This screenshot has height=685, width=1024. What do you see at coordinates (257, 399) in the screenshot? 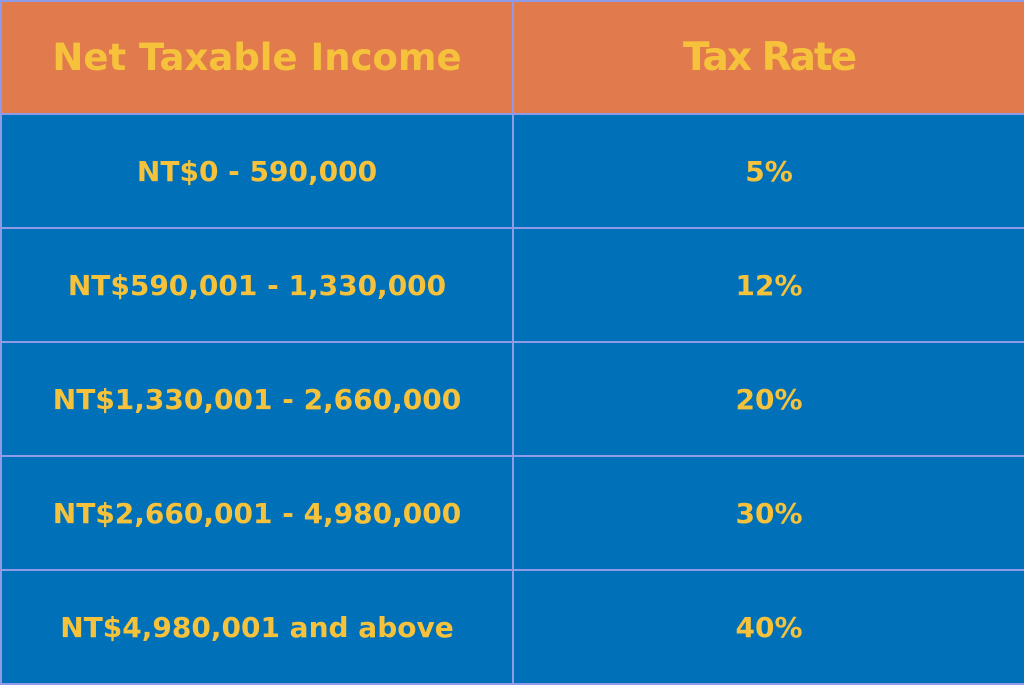
I see `income-bracket-cell: NT$1,330,001 - 2,660,000` at bounding box center [257, 399].